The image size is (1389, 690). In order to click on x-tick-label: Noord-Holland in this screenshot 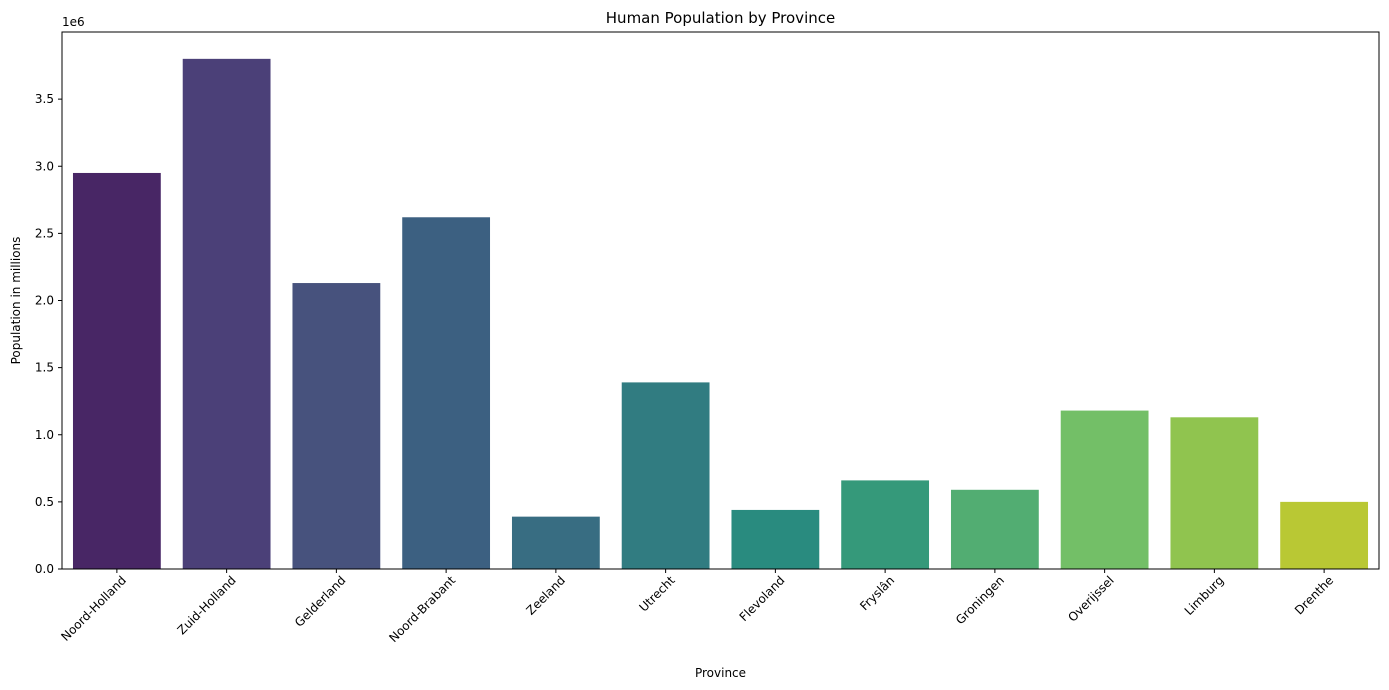, I will do `click(93, 608)`.